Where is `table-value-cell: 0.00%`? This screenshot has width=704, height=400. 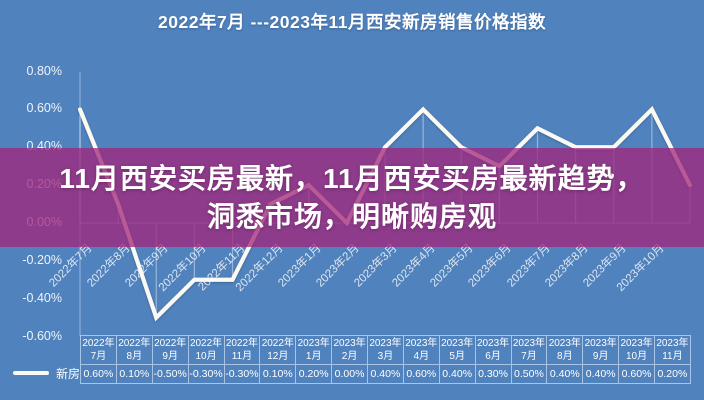 table-value-cell: 0.00% is located at coordinates (349, 374).